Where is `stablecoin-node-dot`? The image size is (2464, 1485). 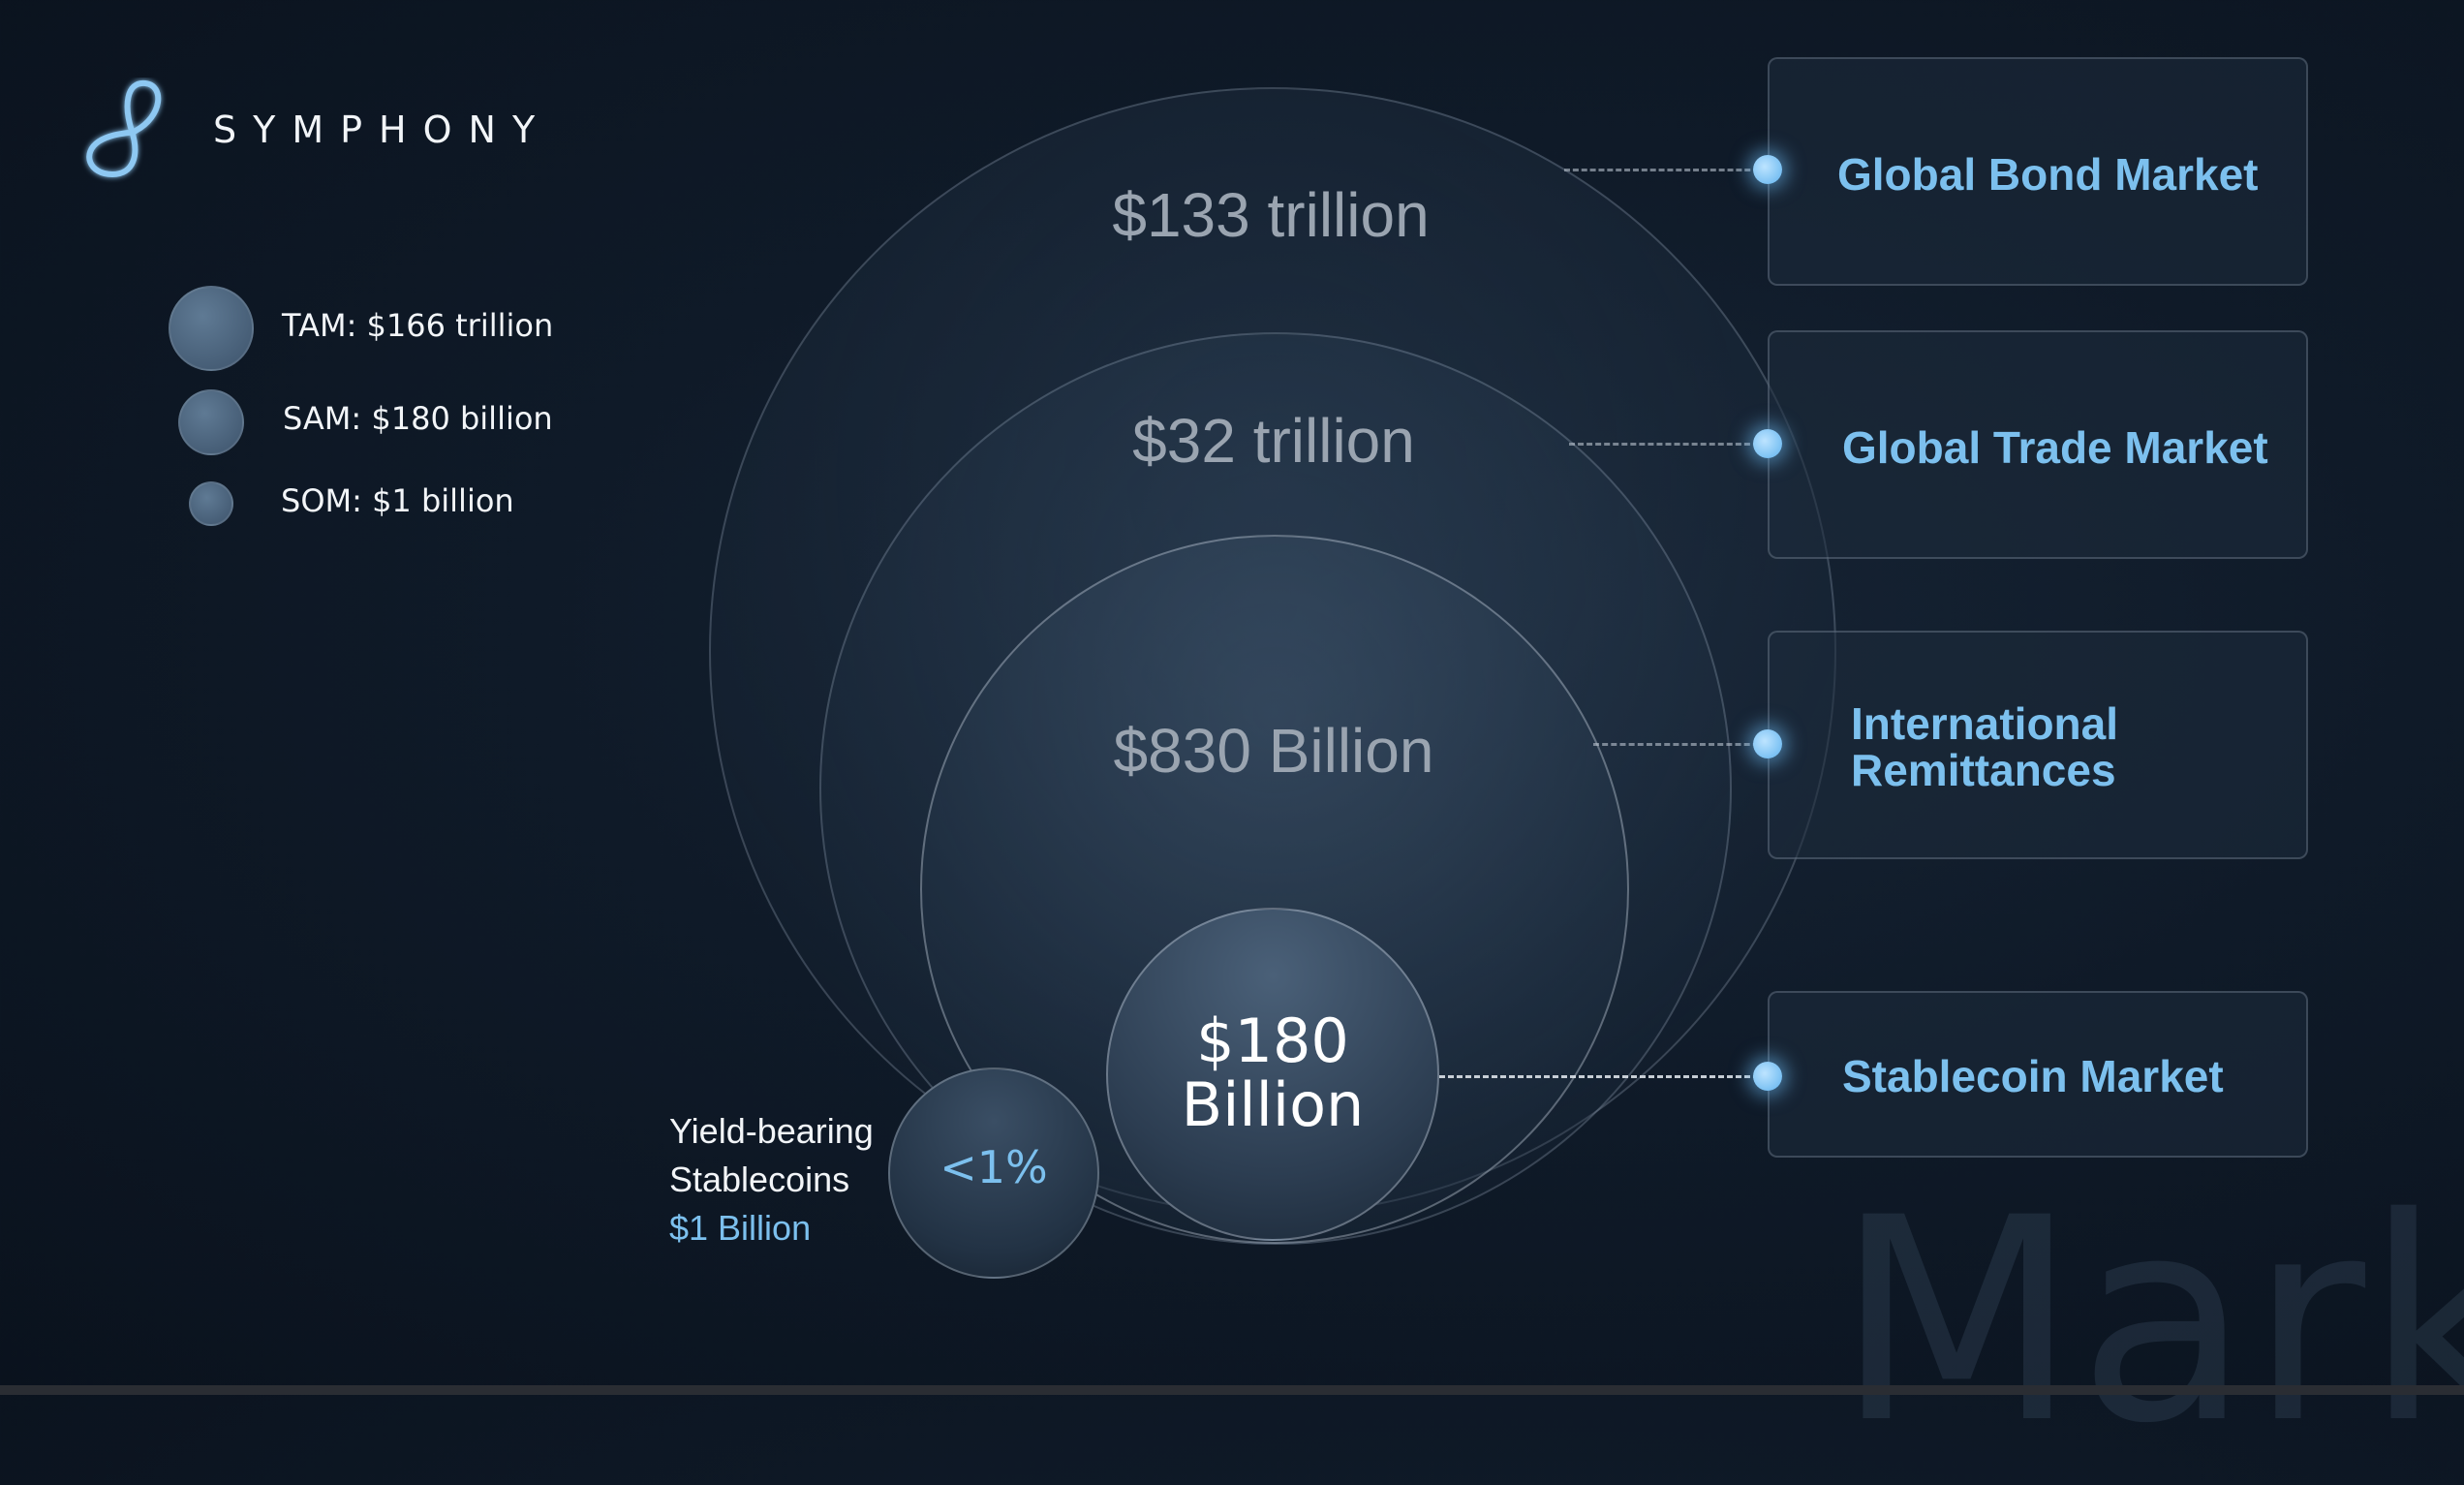
stablecoin-node-dot is located at coordinates (1767, 1076).